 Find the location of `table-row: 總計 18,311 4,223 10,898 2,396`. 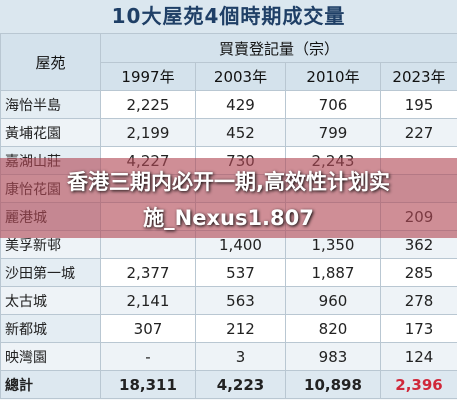

table-row: 總計 18,311 4,223 10,898 2,396 is located at coordinates (228, 384).